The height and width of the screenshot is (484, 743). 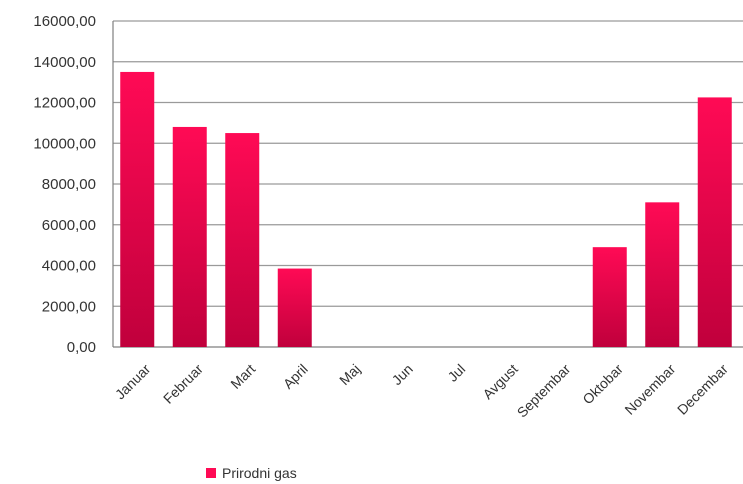 What do you see at coordinates (69, 225) in the screenshot?
I see `y-tick-label: 6000,00` at bounding box center [69, 225].